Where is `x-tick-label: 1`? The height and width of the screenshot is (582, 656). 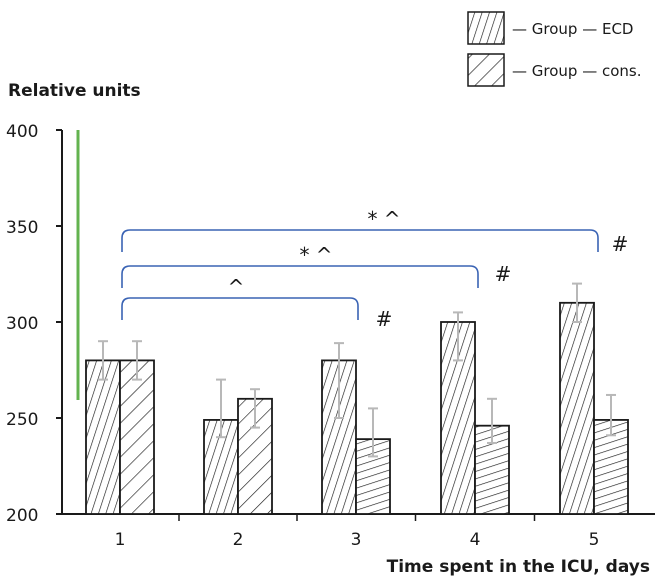
x-tick-label: 1 is located at coordinates (120, 540).